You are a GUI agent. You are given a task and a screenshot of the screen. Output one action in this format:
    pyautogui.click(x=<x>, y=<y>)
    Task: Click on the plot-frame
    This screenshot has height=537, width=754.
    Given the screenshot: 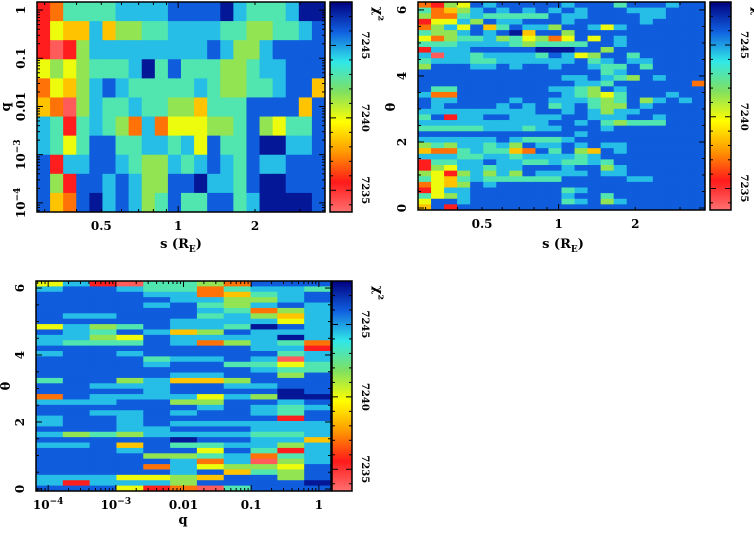 What is the action you would take?
    pyautogui.click(x=561, y=106)
    